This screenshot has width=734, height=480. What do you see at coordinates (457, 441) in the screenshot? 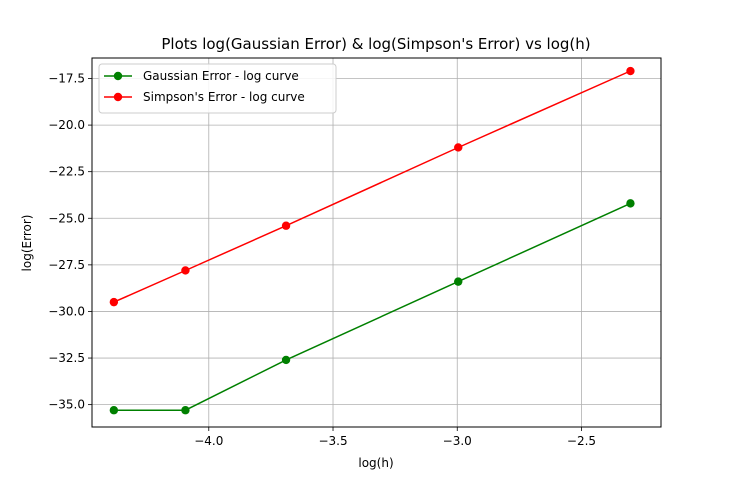
I see `x-tick-label: −3.0` at bounding box center [457, 441].